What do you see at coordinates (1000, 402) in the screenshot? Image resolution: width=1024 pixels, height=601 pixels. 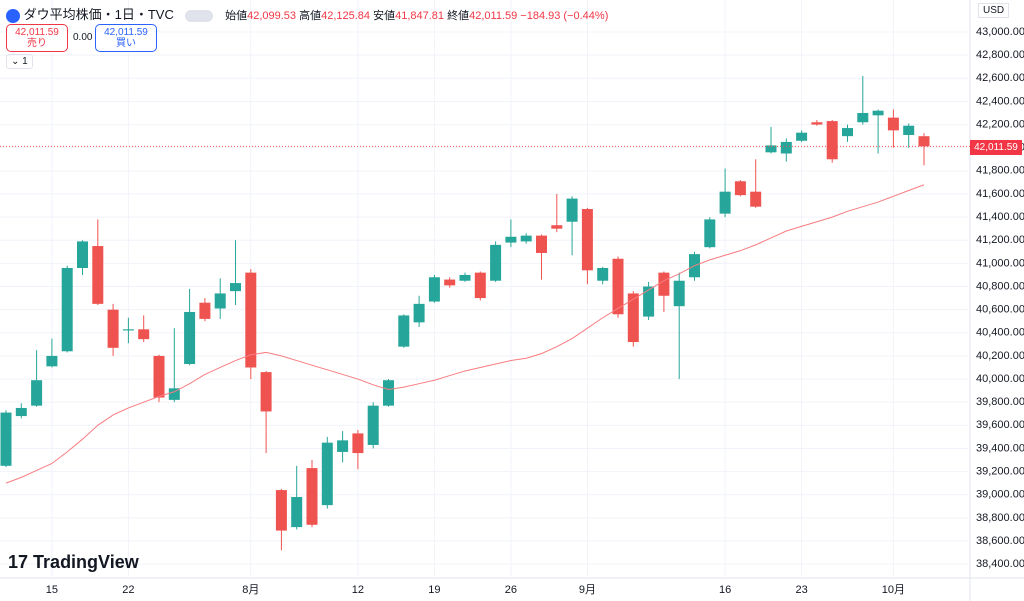 I see `y-tick-label: 39,800.00` at bounding box center [1000, 402].